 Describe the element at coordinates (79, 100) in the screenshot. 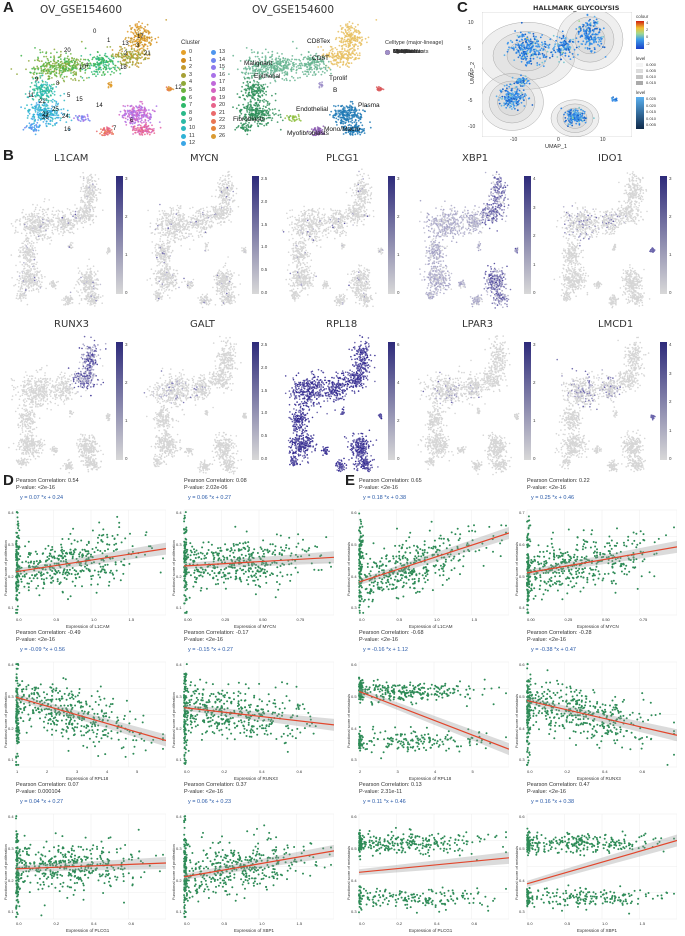

I see `cluster-map-label: 15` at that location.